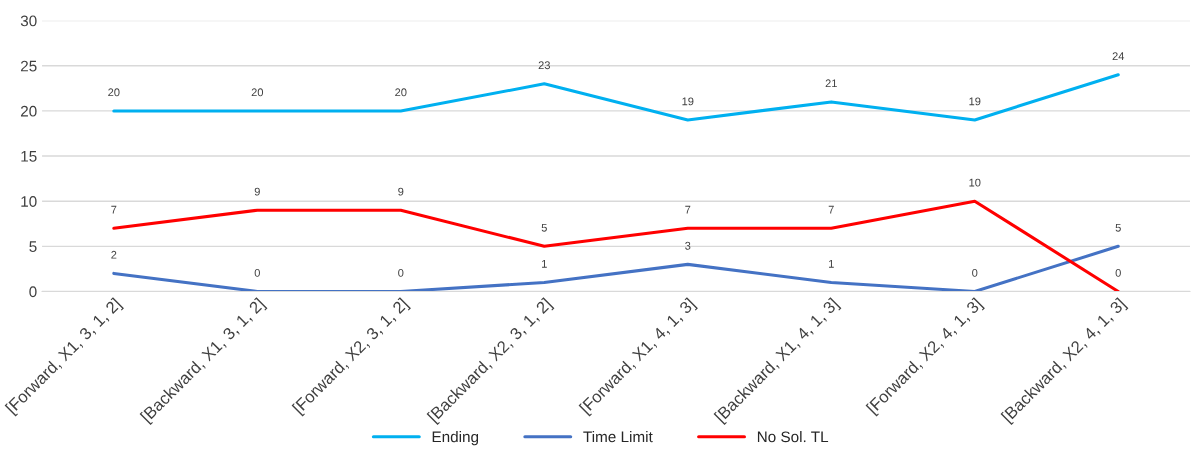  I want to click on y-tick-label: 25, so click(28, 66).